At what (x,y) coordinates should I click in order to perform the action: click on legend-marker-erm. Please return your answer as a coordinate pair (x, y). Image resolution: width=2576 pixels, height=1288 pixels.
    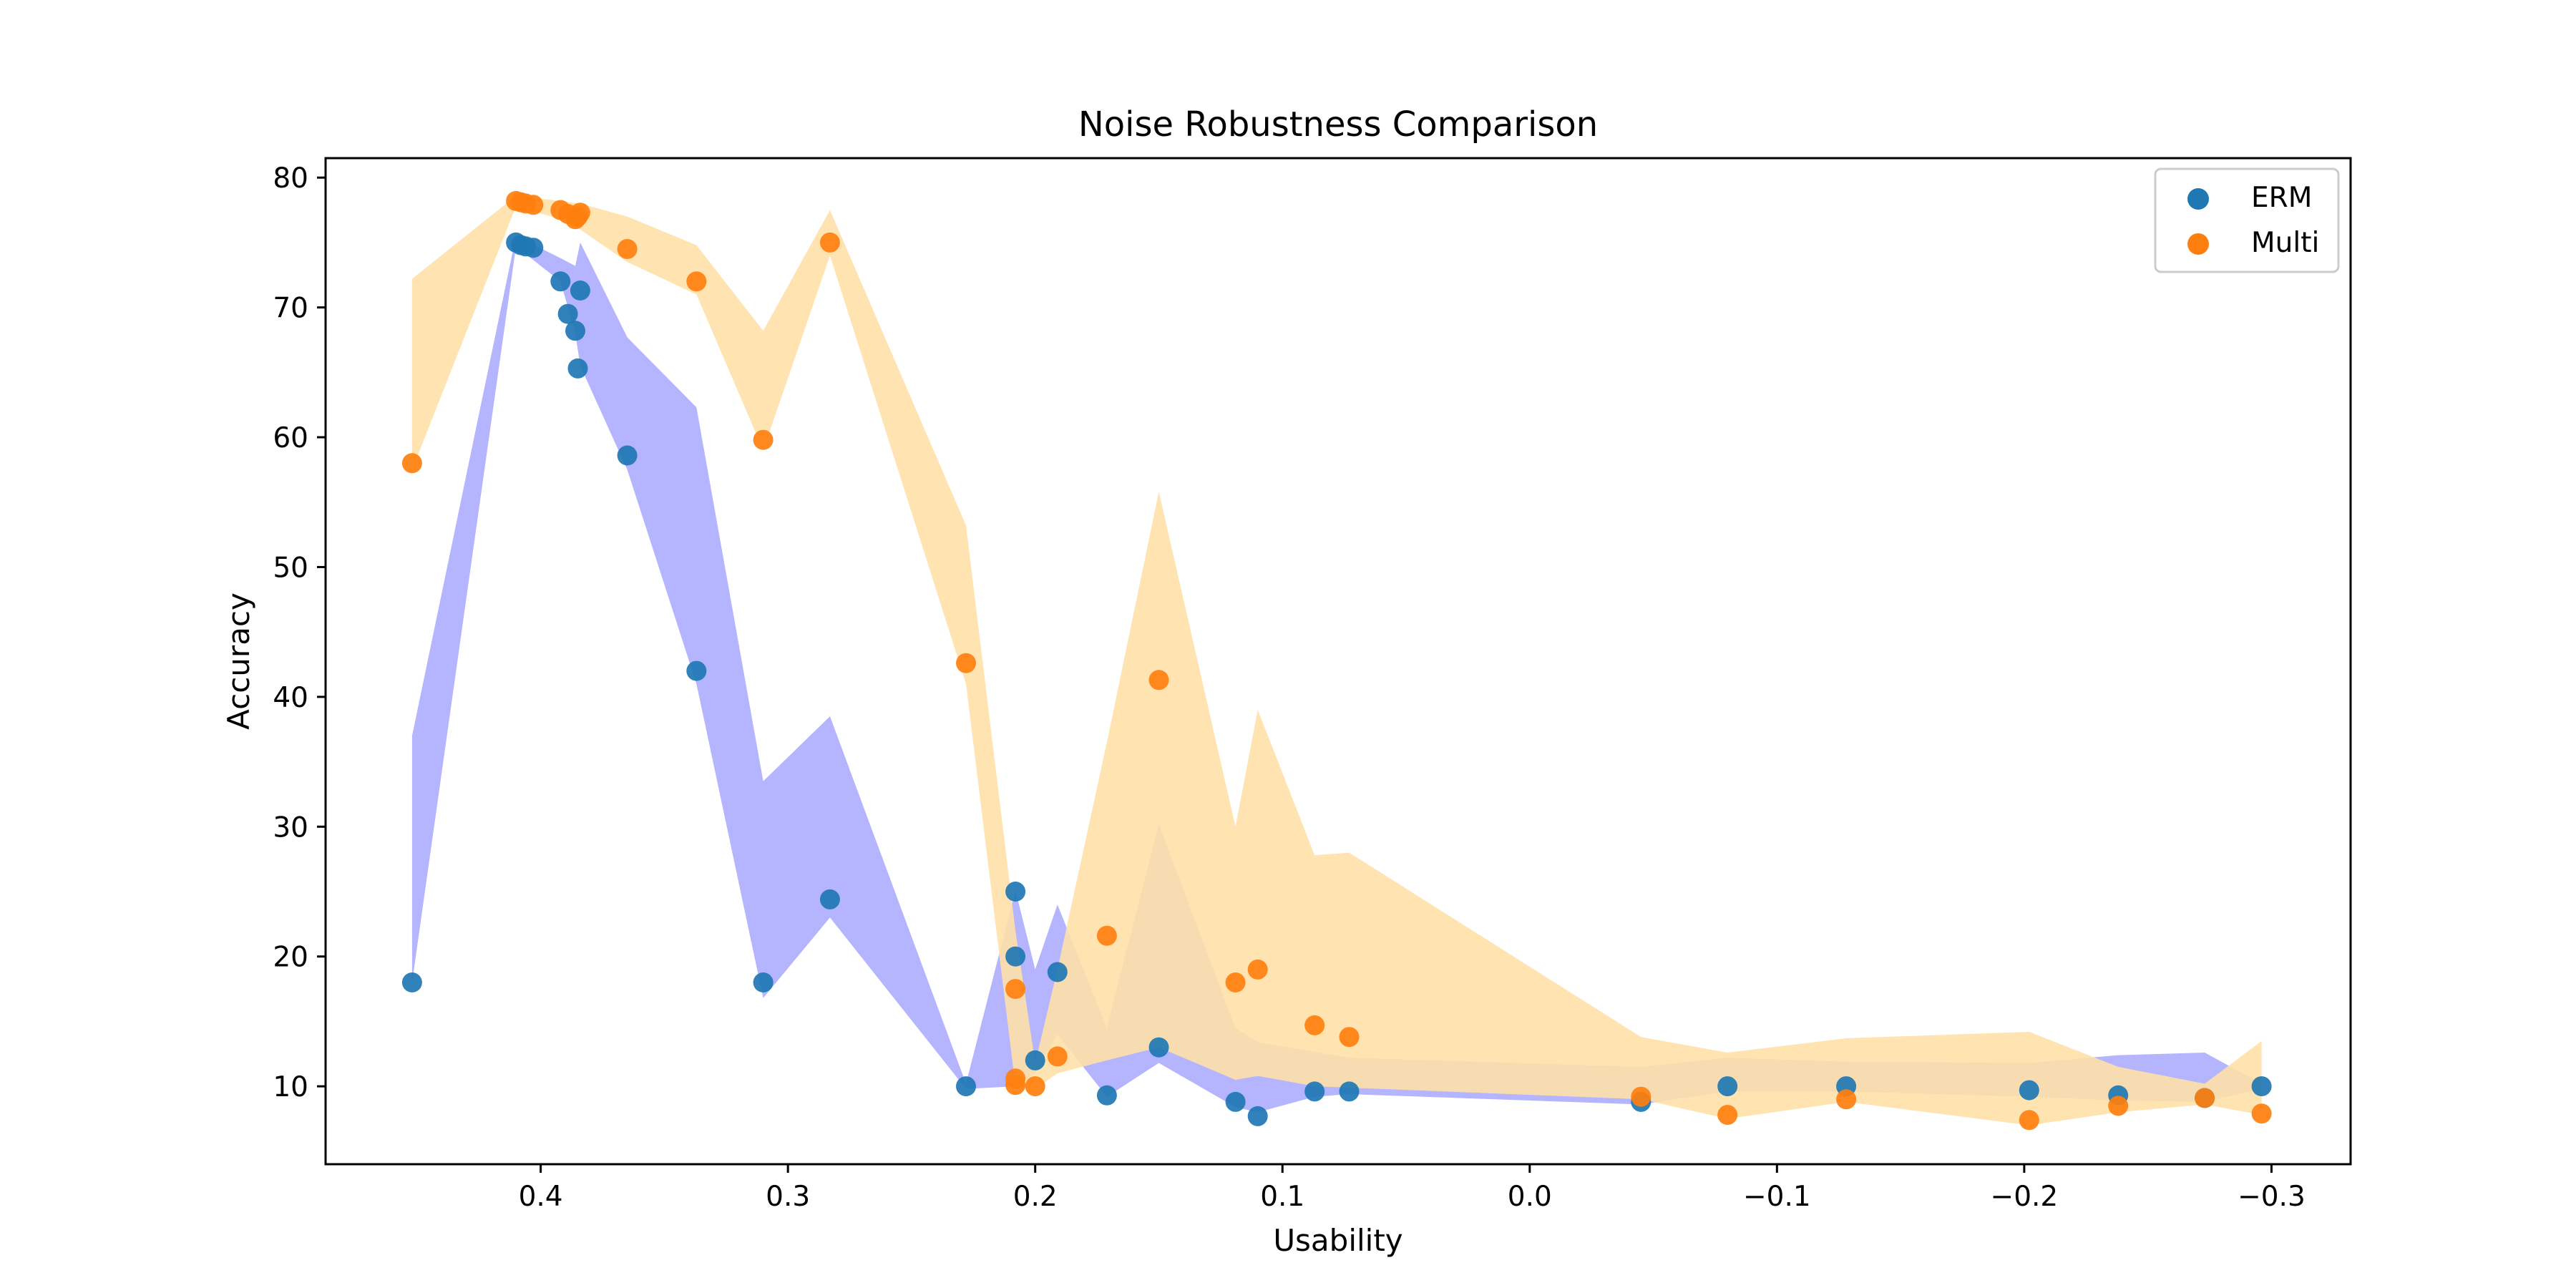
    Looking at the image, I should click on (2198, 199).